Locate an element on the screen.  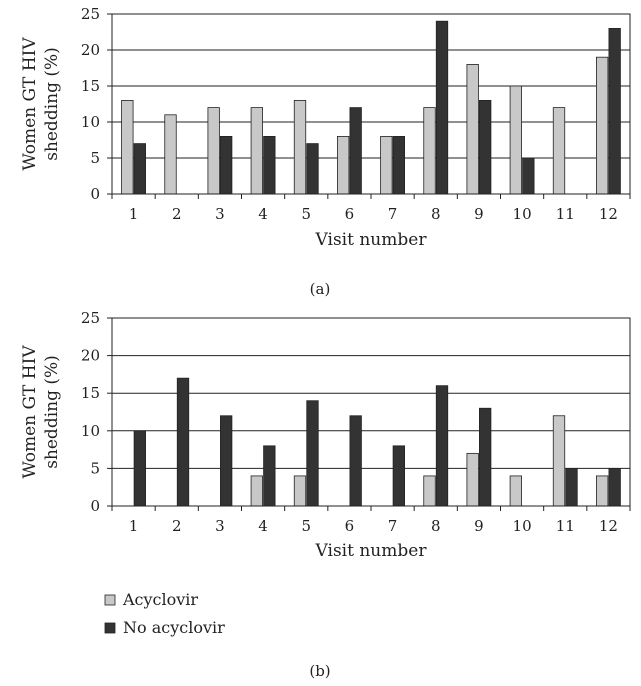
panel-label-a: (a) is located at coordinates (320, 289).